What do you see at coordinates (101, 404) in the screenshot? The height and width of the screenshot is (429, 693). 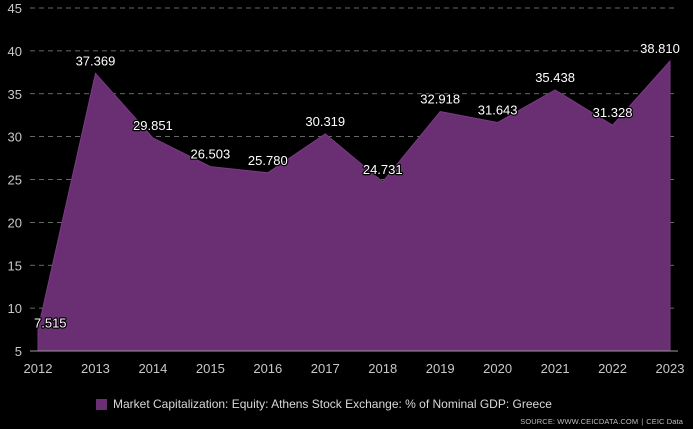 I see `legend-swatch` at bounding box center [101, 404].